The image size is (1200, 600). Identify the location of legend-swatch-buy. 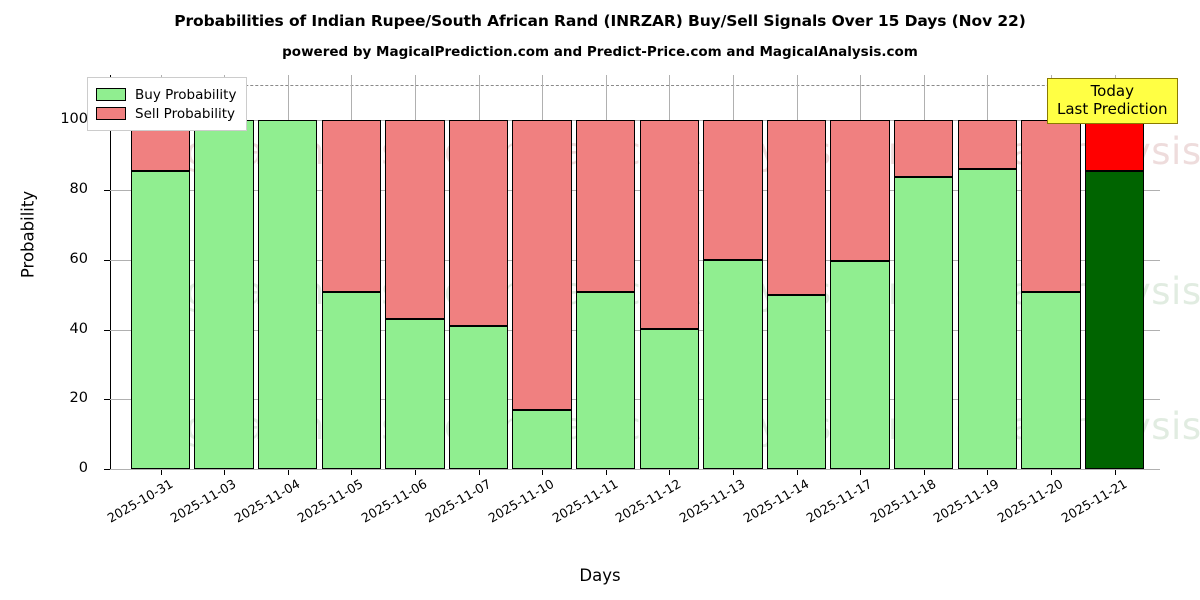
(111, 94).